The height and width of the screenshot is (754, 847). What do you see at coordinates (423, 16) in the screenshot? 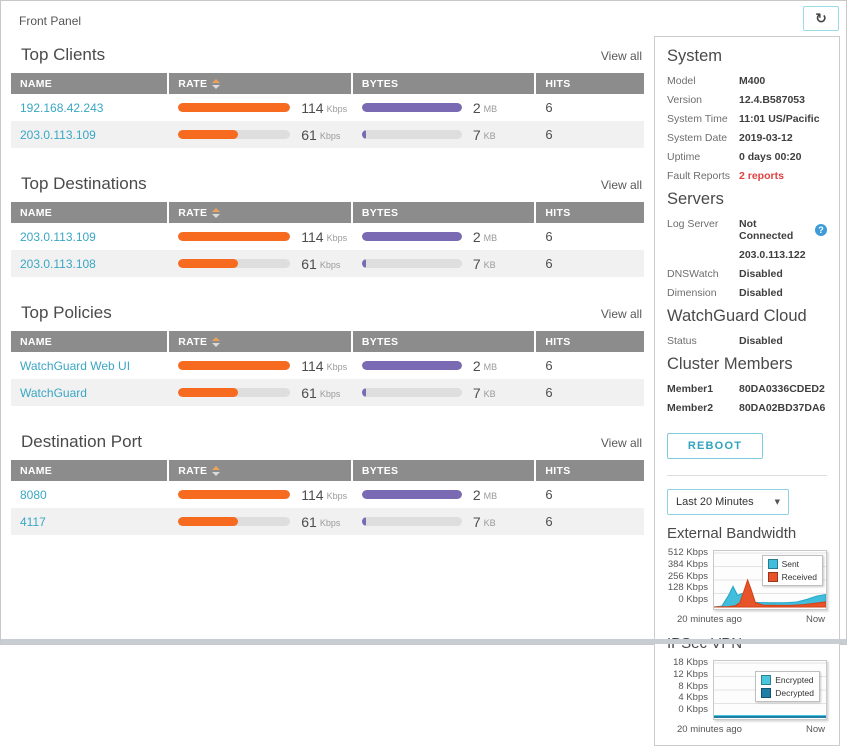
I see `top-bar: Front Panel ↻` at bounding box center [423, 16].